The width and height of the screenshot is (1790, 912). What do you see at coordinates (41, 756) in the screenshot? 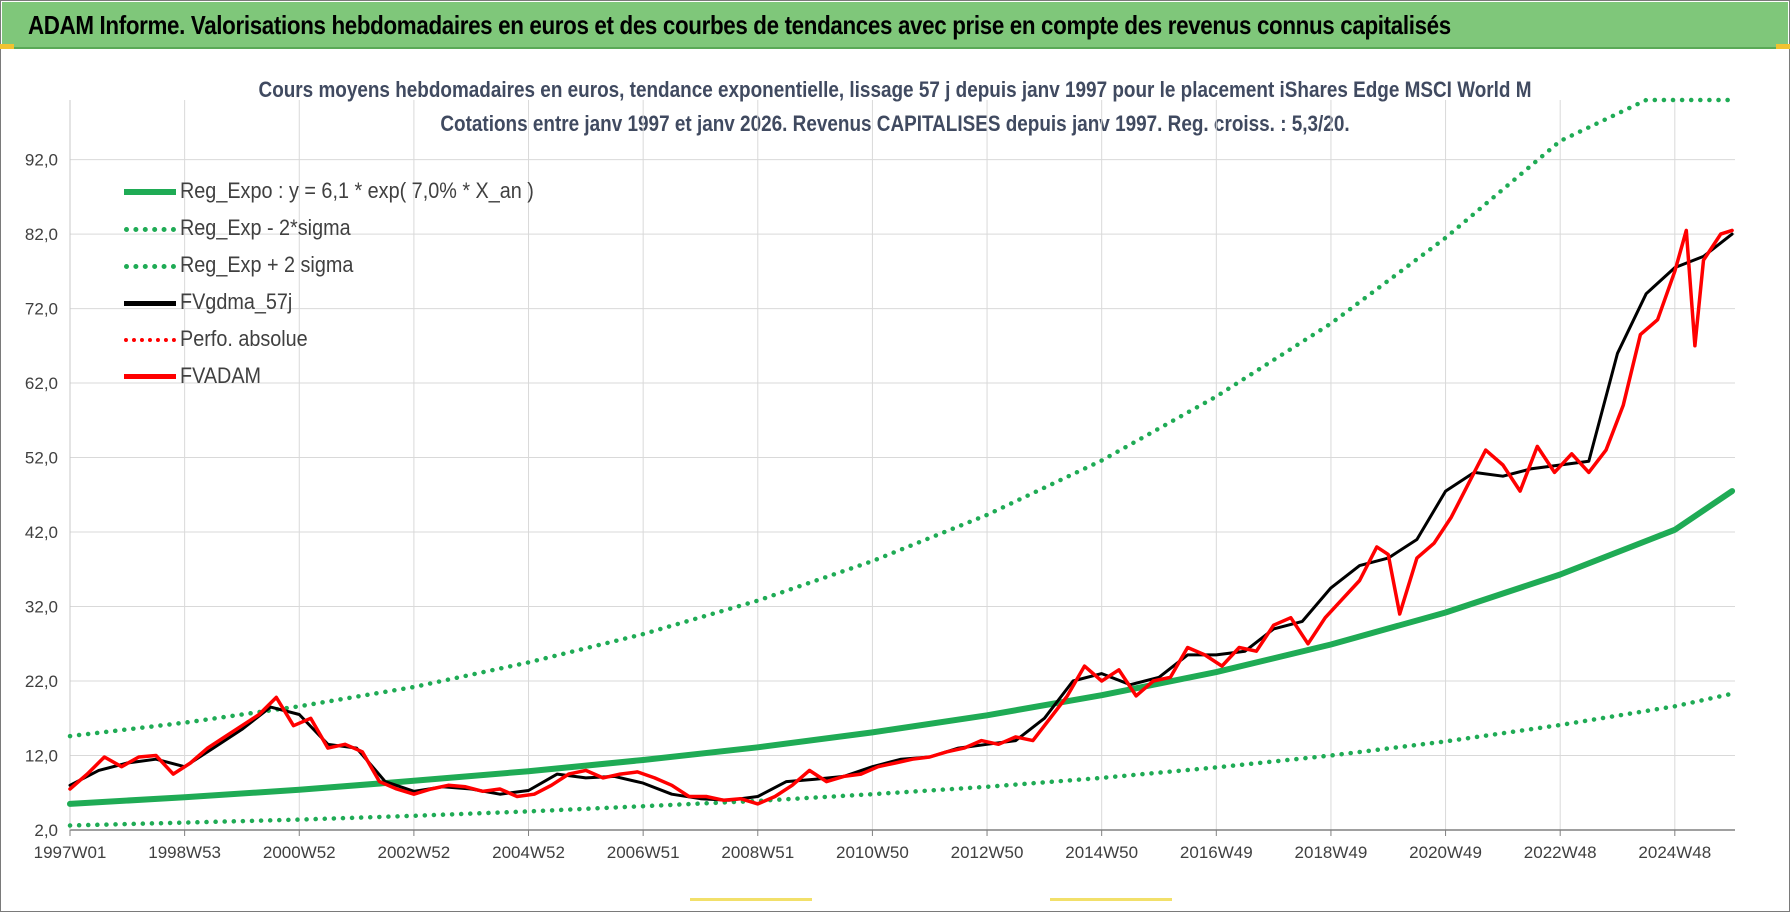
I see `y-tick-label: 12,0` at bounding box center [41, 756].